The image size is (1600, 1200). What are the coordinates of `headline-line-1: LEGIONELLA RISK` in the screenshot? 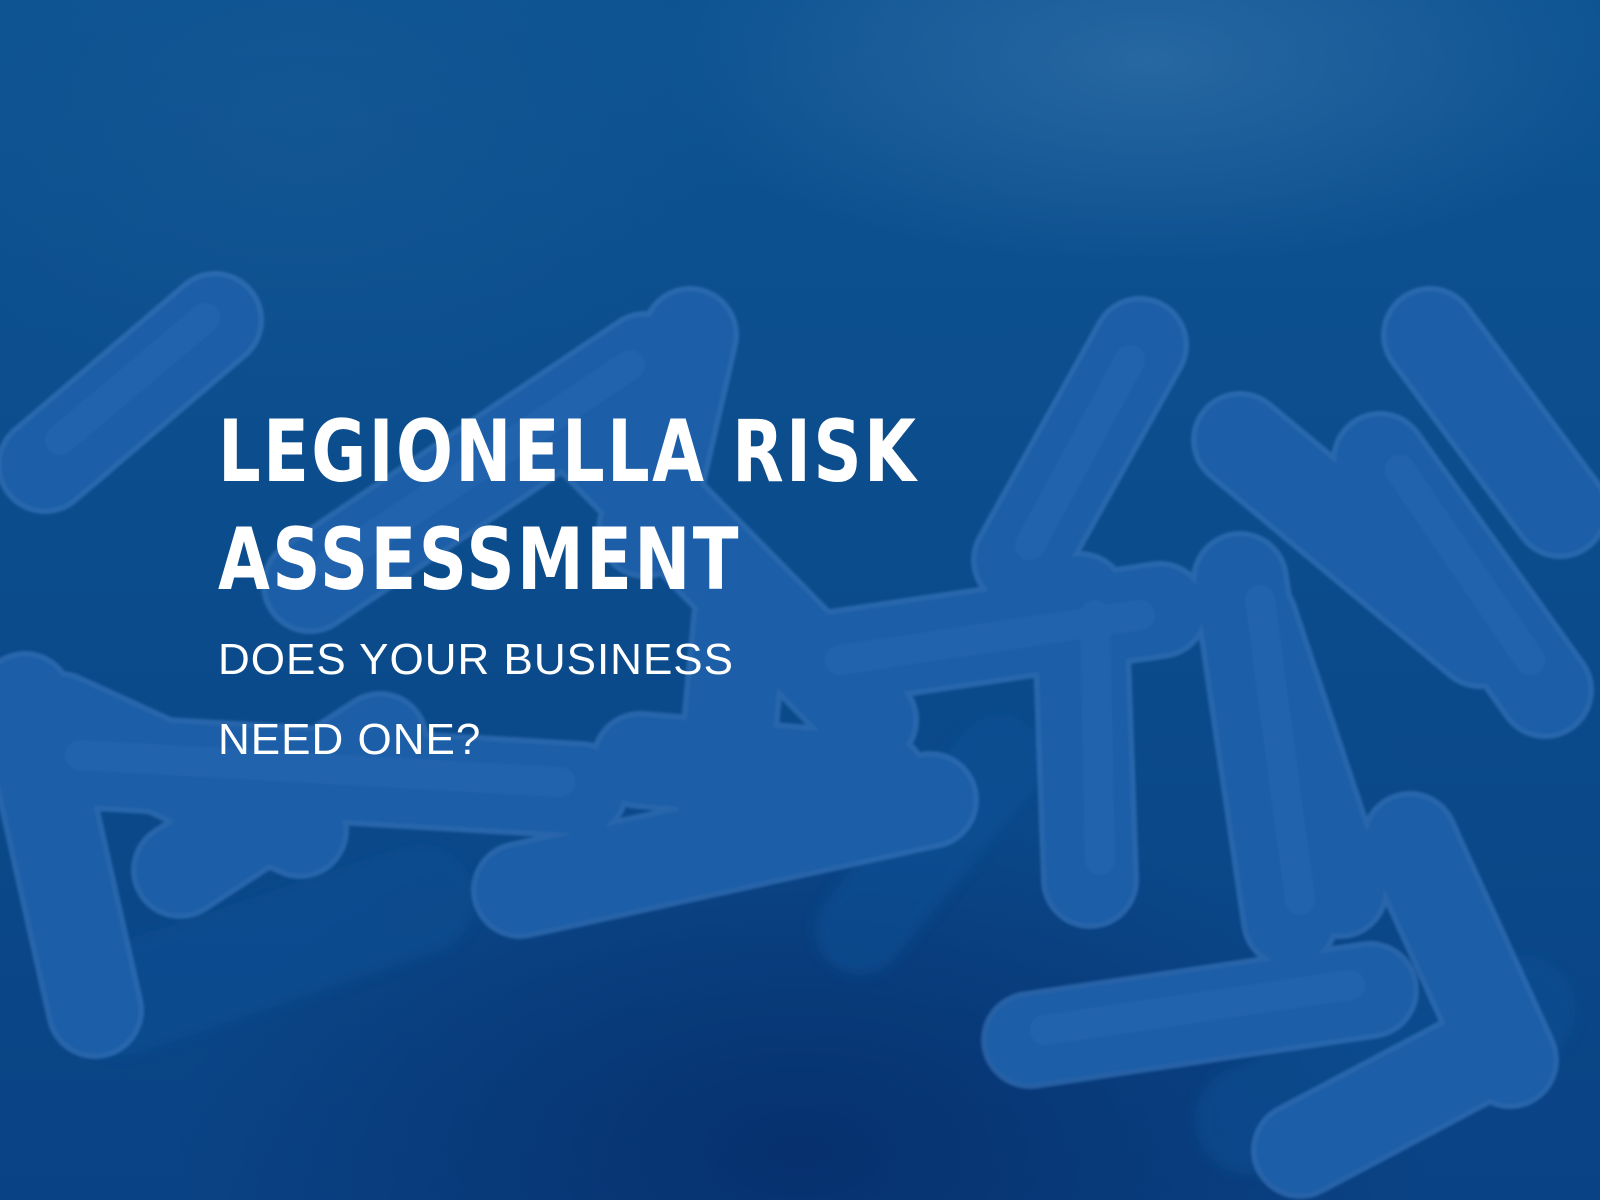 It's located at (568, 452).